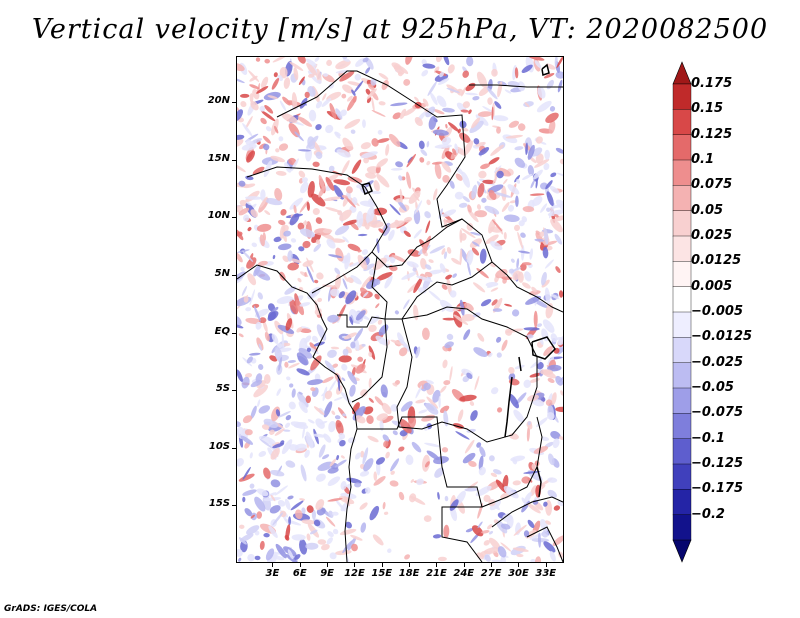 The image size is (800, 618). I want to click on lon-tick-label: 24E, so click(464, 573).